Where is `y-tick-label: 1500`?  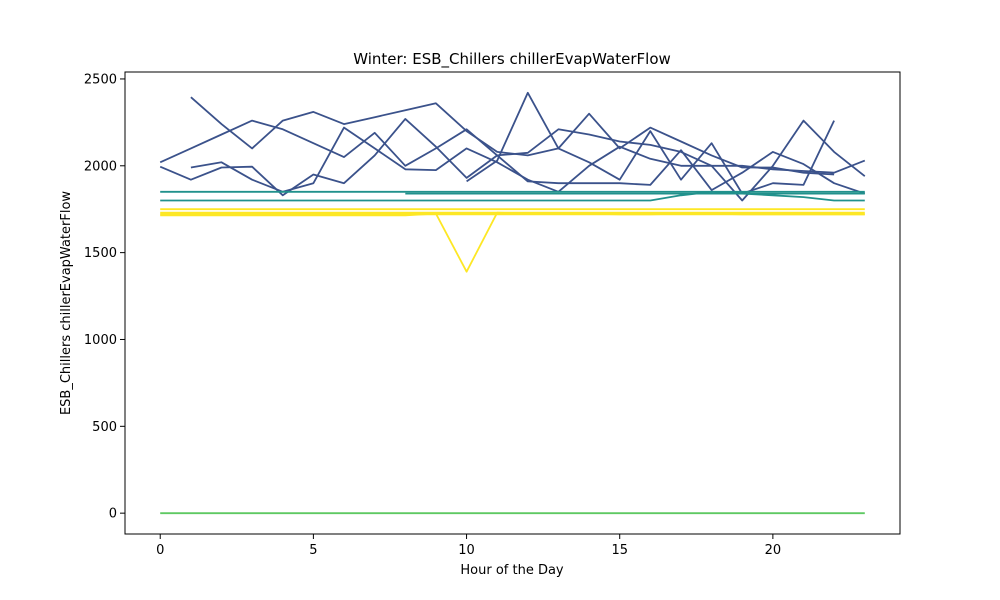 y-tick-label: 1500 is located at coordinates (100, 253).